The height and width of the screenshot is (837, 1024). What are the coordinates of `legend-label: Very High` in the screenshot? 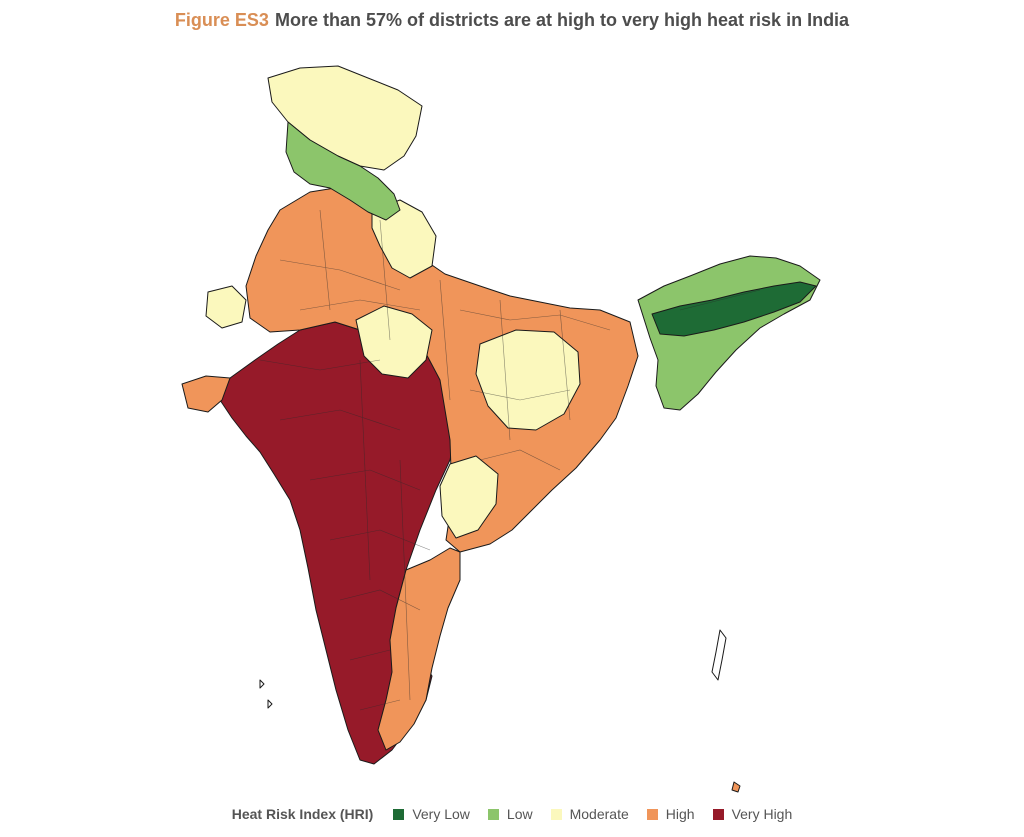 It's located at (762, 814).